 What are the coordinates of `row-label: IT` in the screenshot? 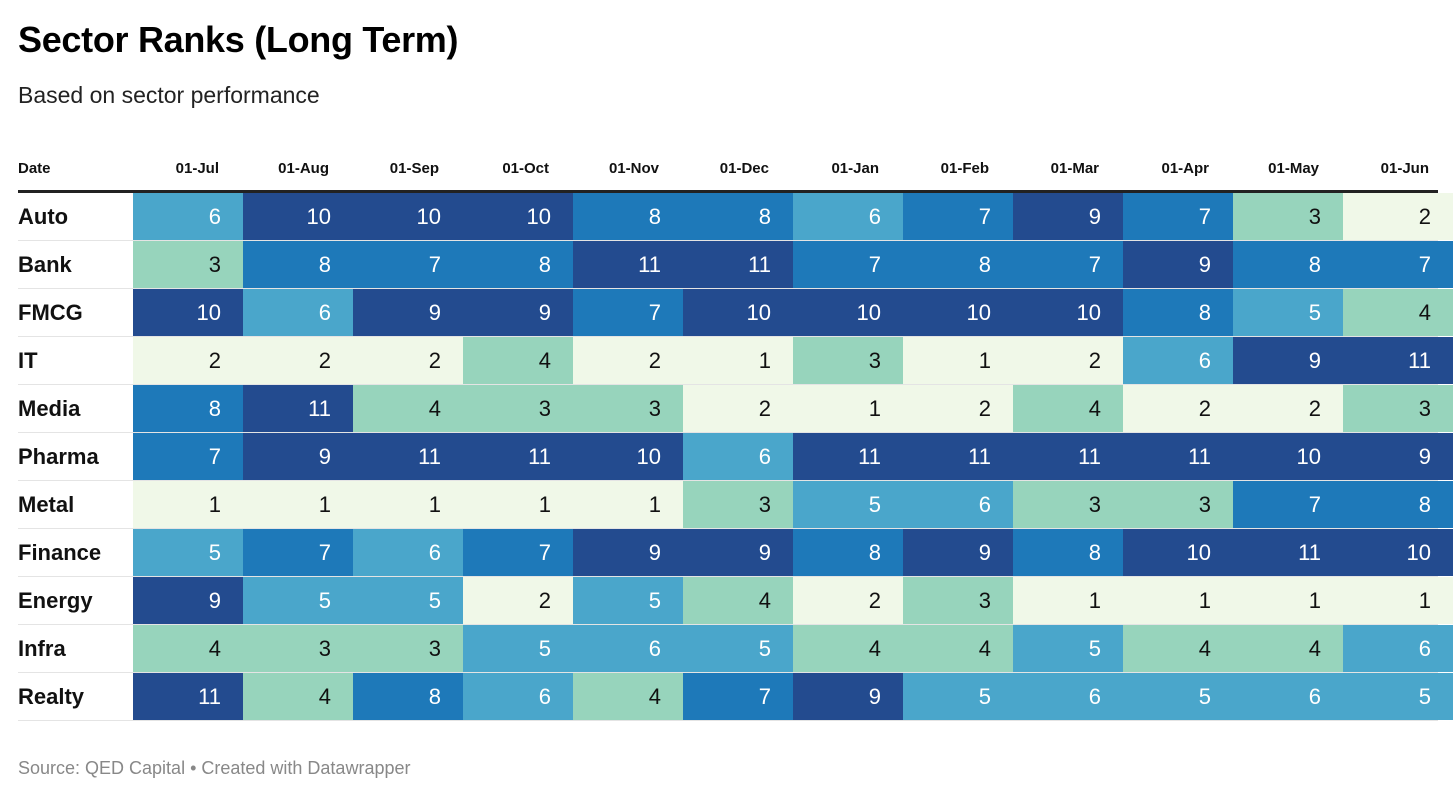 It's located at (28, 360).